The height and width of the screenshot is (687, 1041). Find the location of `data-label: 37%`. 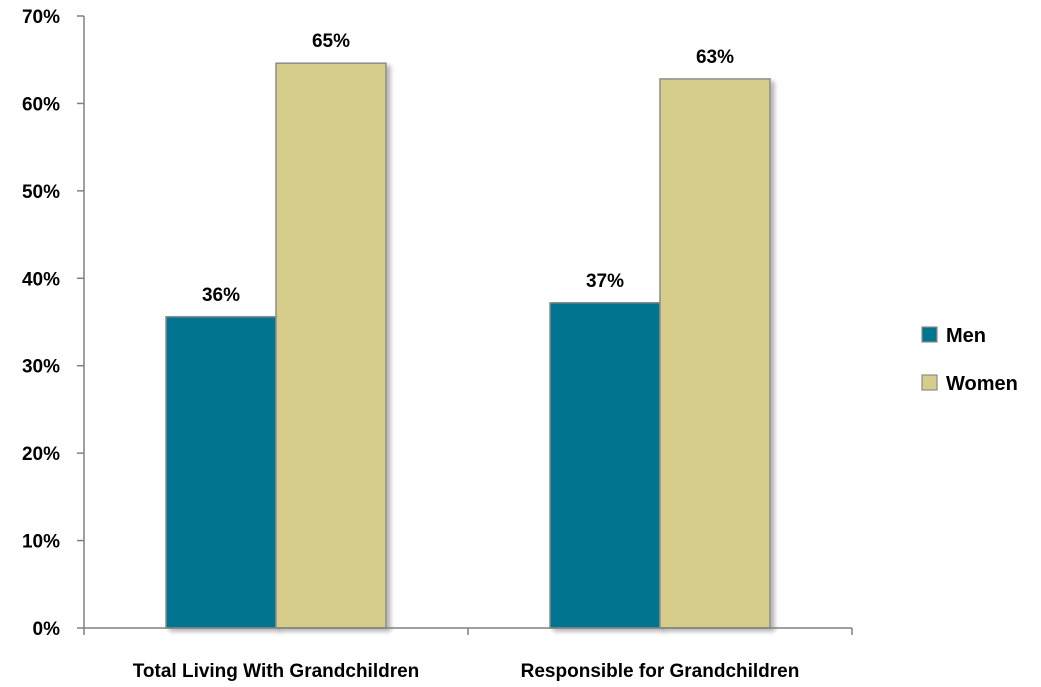

data-label: 37% is located at coordinates (605, 281).